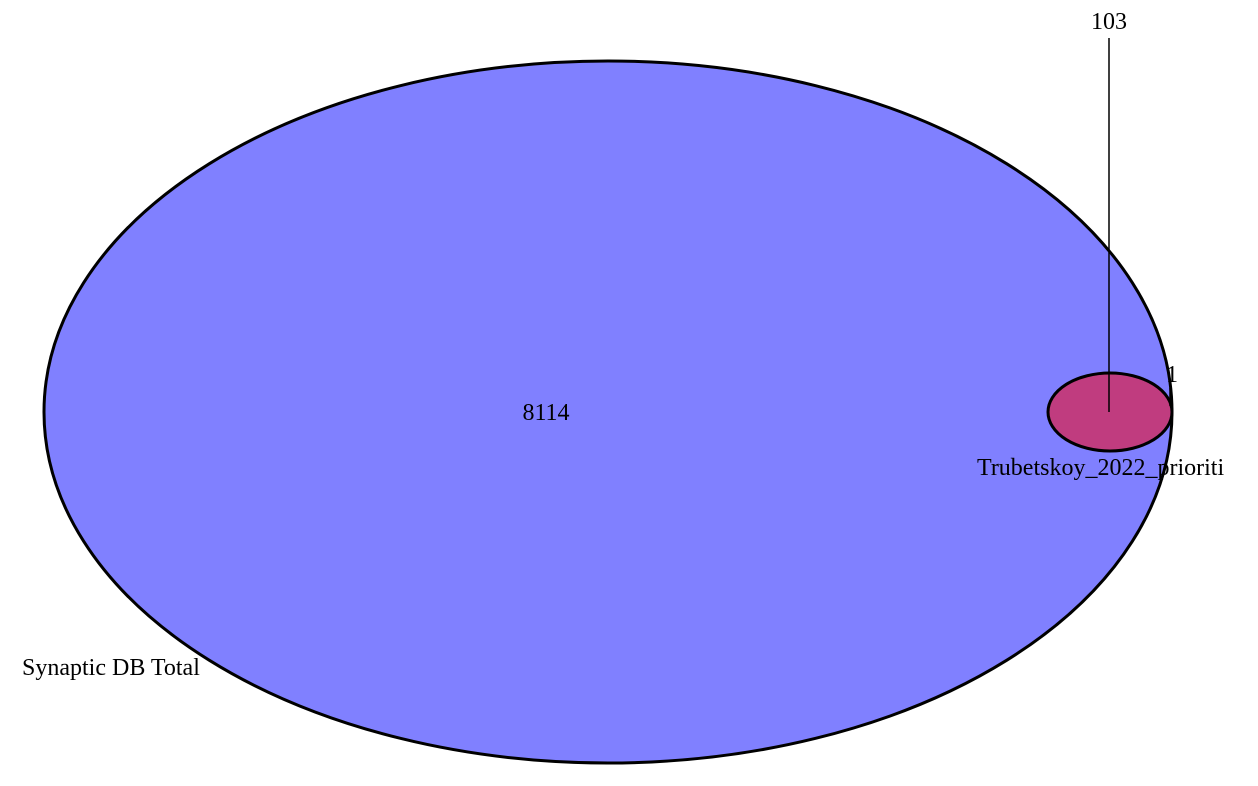 This screenshot has height=786, width=1258. I want to click on set-a-label: Synaptic DB Total, so click(111, 668).